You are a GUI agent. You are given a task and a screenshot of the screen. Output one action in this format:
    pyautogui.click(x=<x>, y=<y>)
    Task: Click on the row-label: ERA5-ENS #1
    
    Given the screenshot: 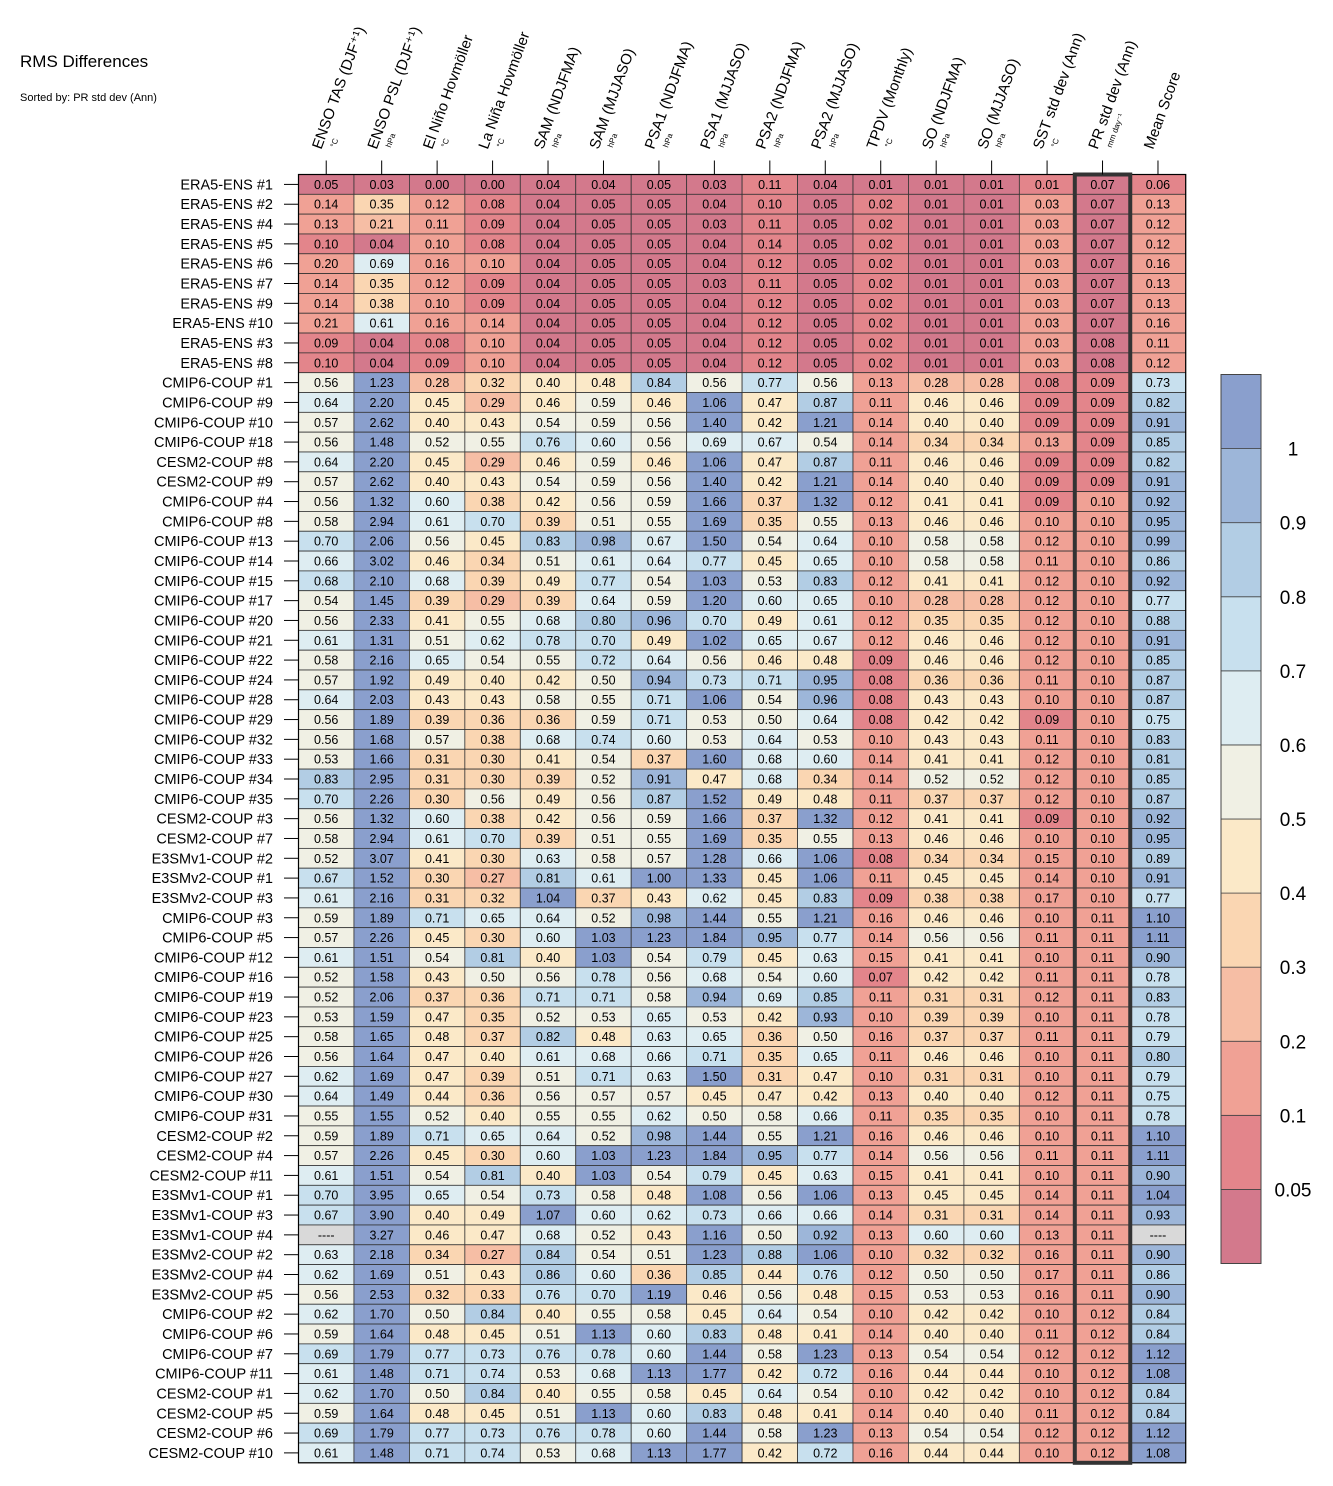 What is the action you would take?
    pyautogui.click(x=226, y=185)
    